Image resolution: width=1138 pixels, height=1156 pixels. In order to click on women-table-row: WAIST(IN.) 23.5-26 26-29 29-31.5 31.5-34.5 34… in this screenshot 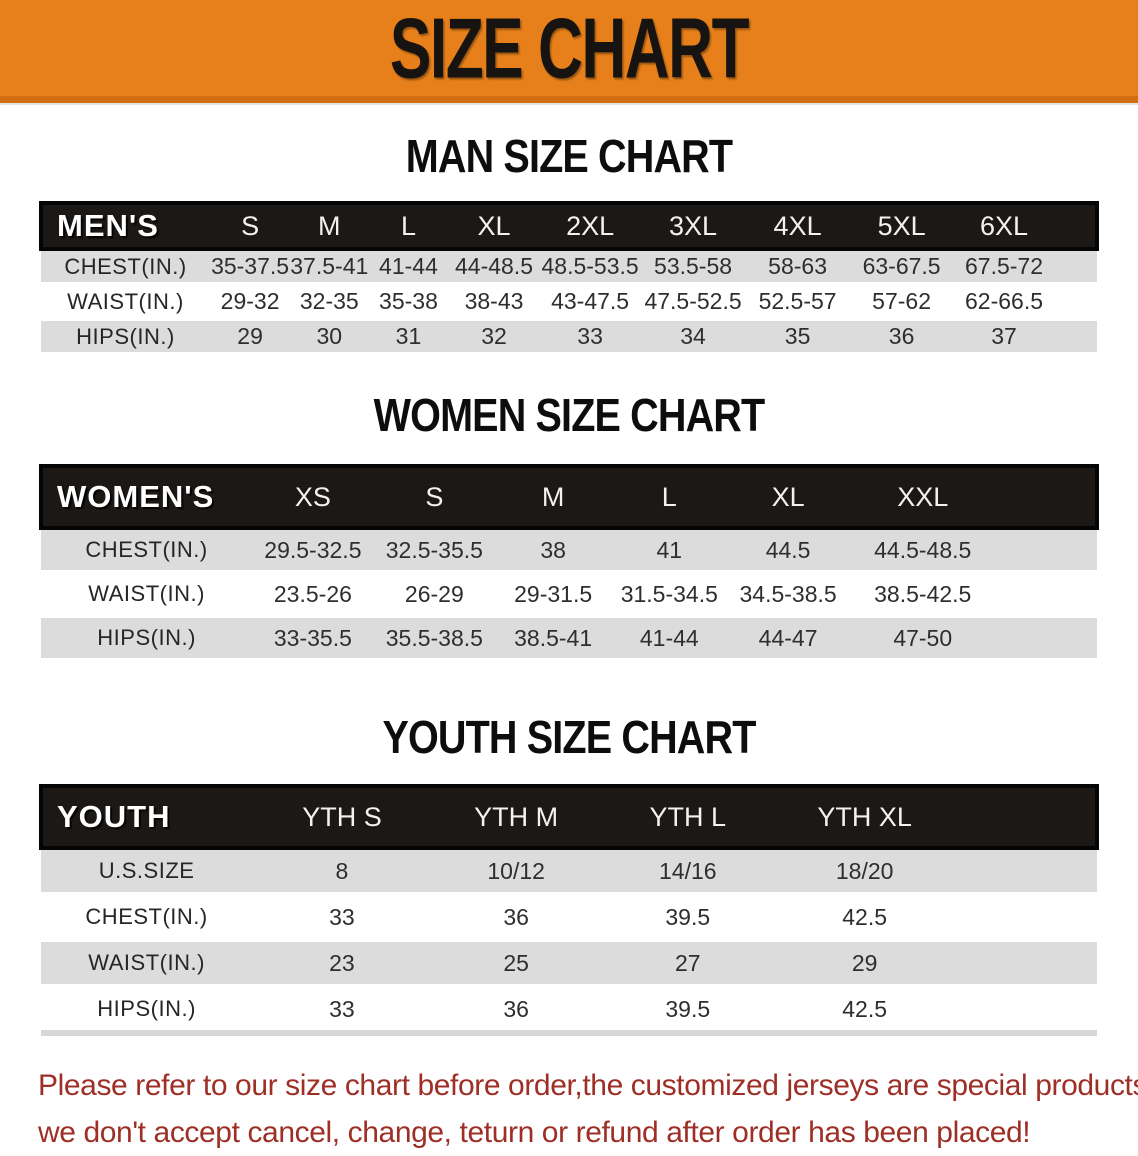, I will do `click(569, 594)`.